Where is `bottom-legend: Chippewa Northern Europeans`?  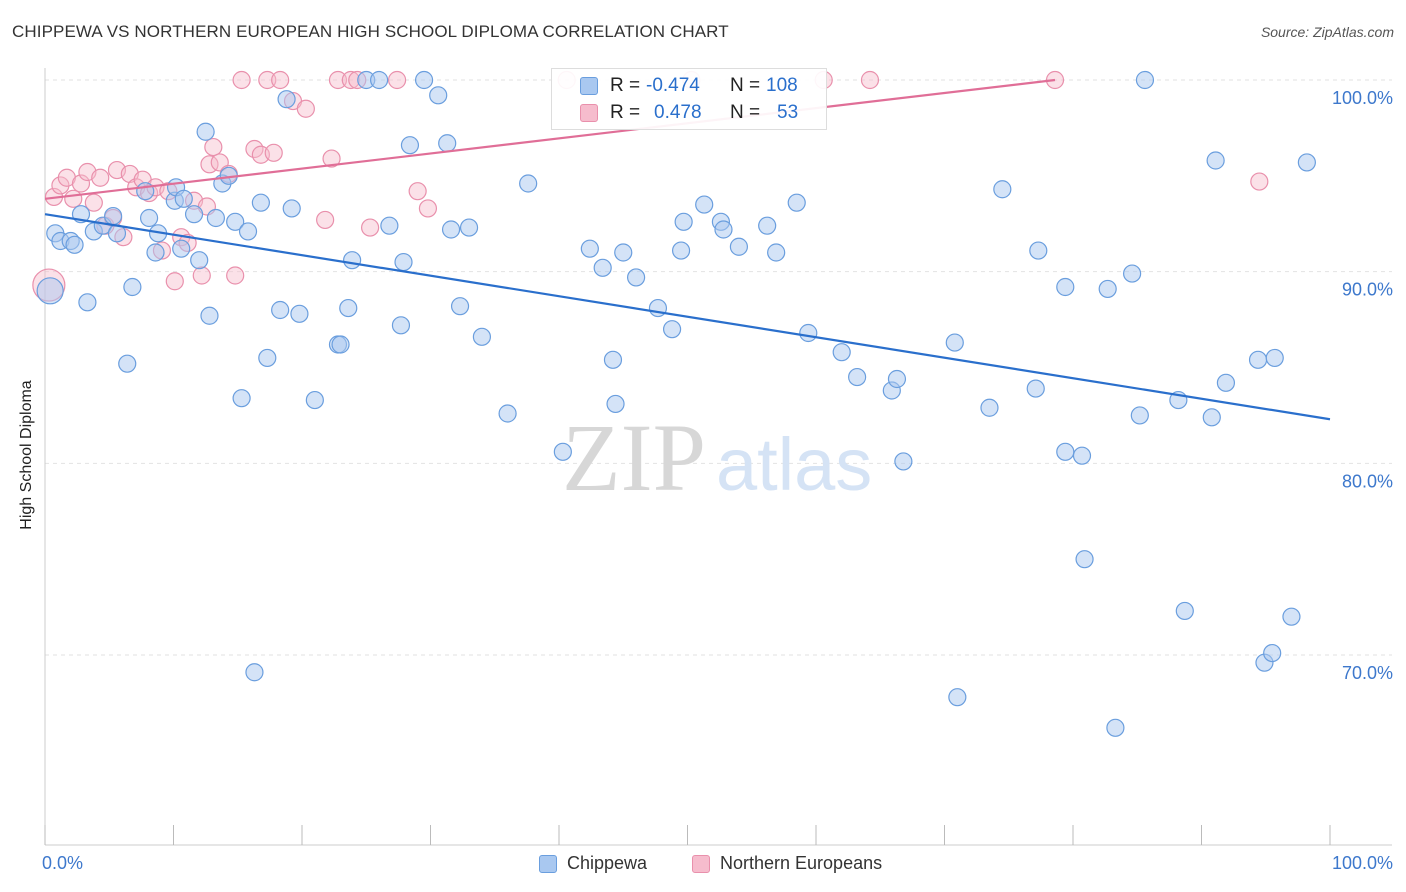
bottom-legend: Chippewa Northern Europeans is located at coordinates (703, 865).